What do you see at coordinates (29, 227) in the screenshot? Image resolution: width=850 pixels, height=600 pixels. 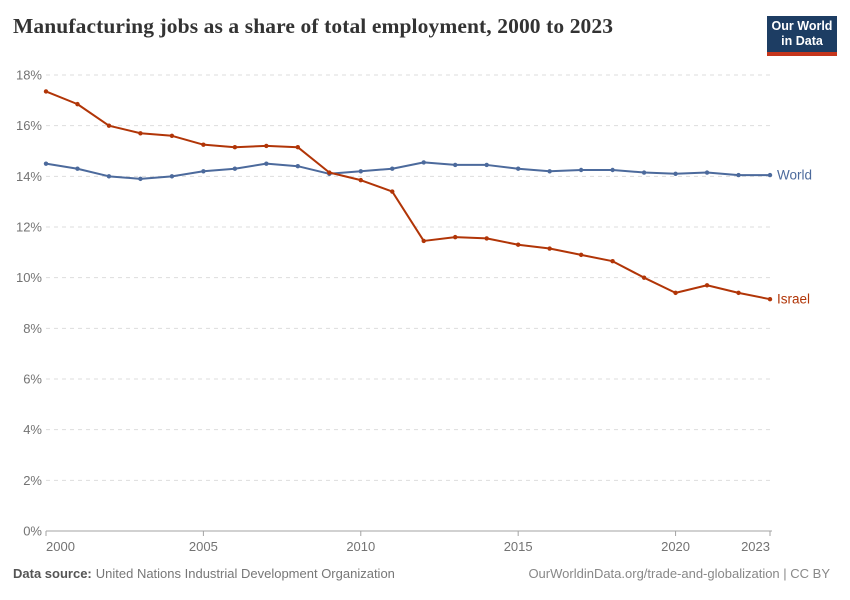 I see `y-tick-label: 12%` at bounding box center [29, 227].